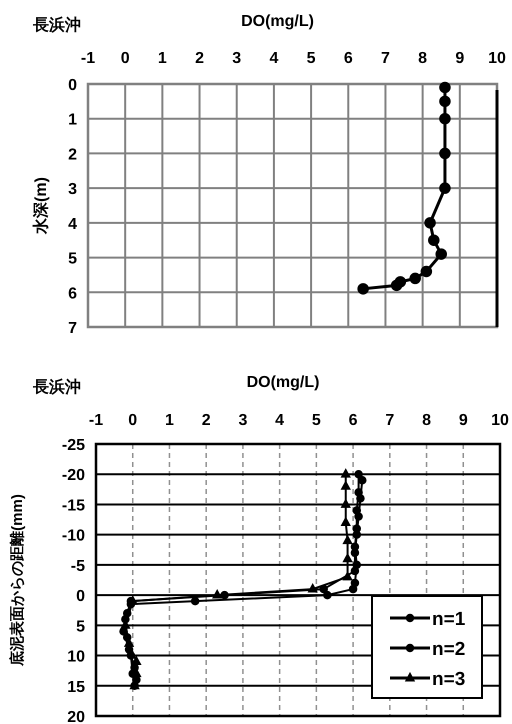  What do you see at coordinates (73, 189) in the screenshot?
I see `y-tick-label: 3` at bounding box center [73, 189].